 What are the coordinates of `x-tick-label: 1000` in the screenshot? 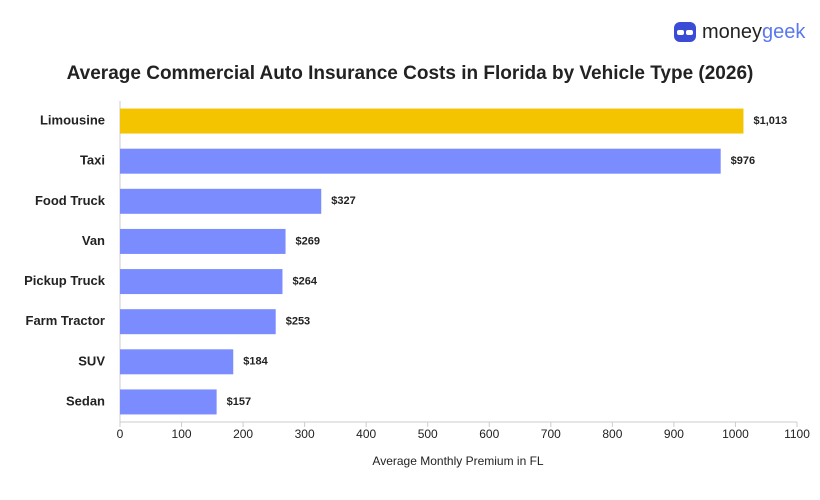 It's located at (735, 434).